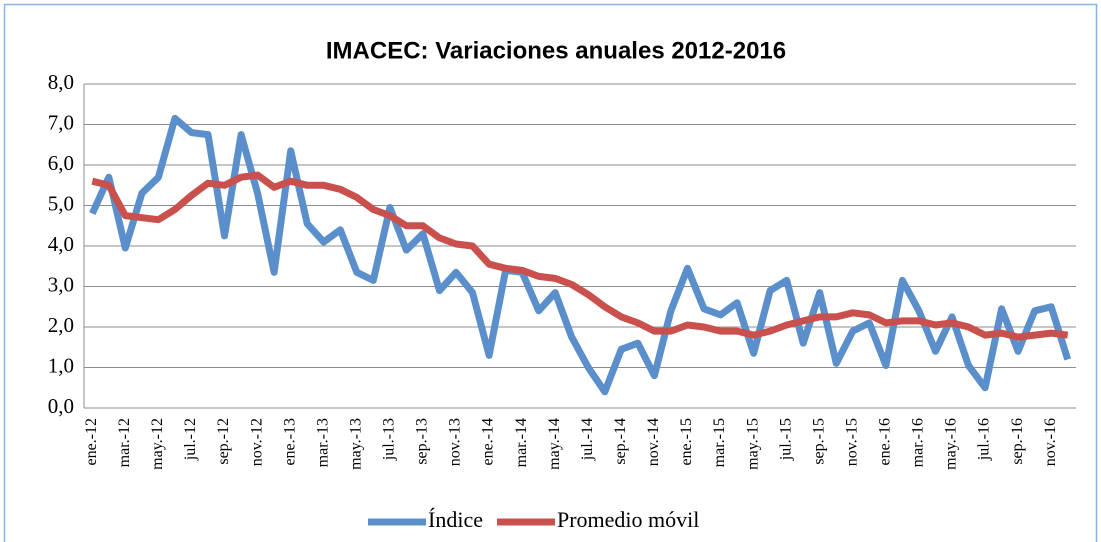 This screenshot has width=1101, height=542. Describe the element at coordinates (61, 406) in the screenshot. I see `y-tick-label: 0,0` at that location.